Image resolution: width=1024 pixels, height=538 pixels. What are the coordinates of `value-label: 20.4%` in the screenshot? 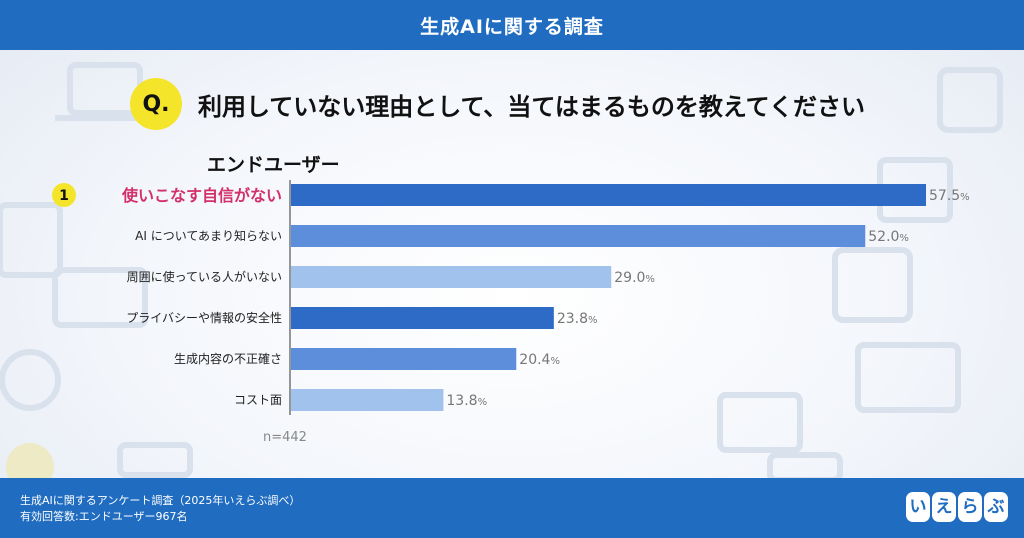 It's located at (539, 360).